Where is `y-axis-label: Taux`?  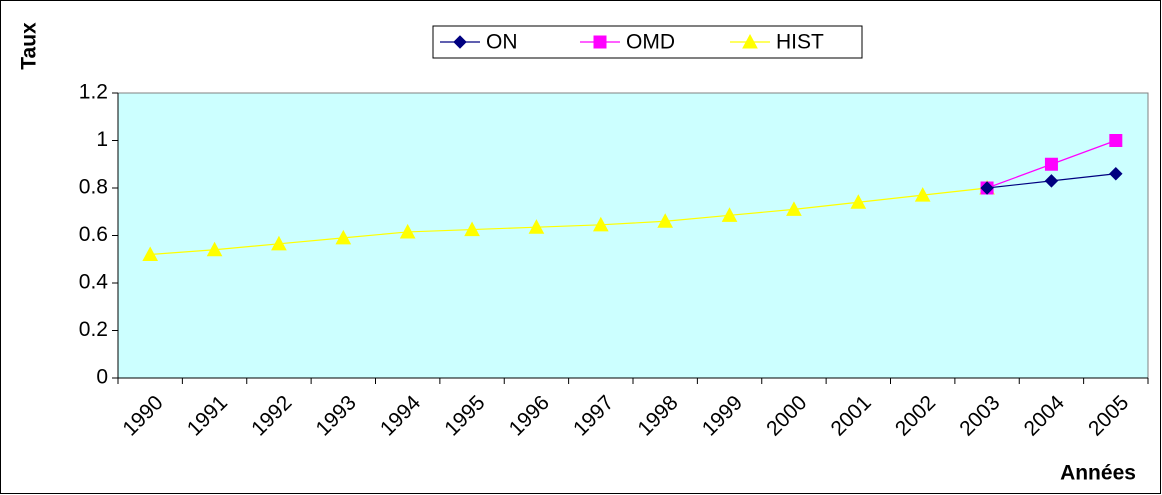
y-axis-label: Taux is located at coordinates (29, 46).